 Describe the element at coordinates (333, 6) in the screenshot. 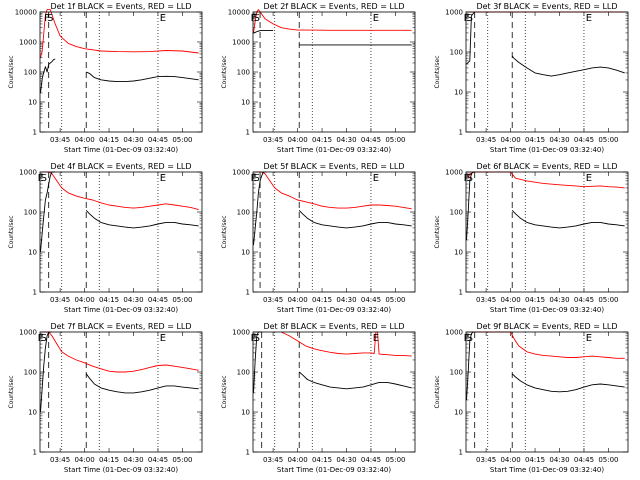

I see `panel-title: Det 2f BLACK = Events, RED = LLD` at that location.